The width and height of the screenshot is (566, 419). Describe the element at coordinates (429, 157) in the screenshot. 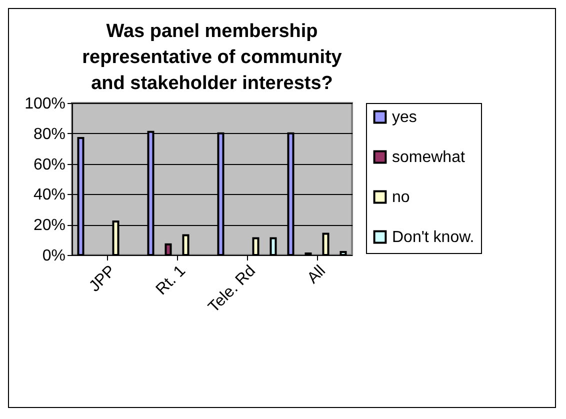

I see `legend-label: somewhat` at that location.